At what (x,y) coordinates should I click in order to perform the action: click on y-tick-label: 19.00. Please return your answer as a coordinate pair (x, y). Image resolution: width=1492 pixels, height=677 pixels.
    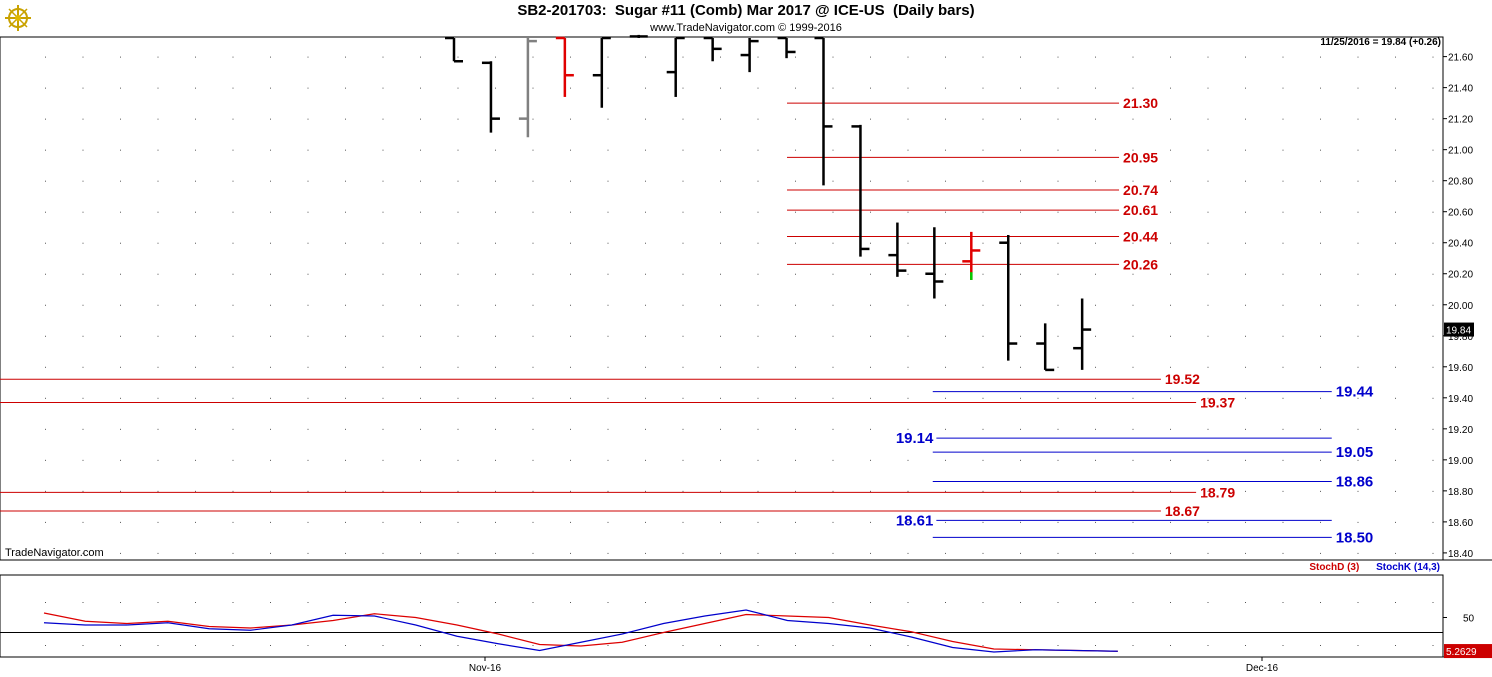
    Looking at the image, I should click on (1460, 461).